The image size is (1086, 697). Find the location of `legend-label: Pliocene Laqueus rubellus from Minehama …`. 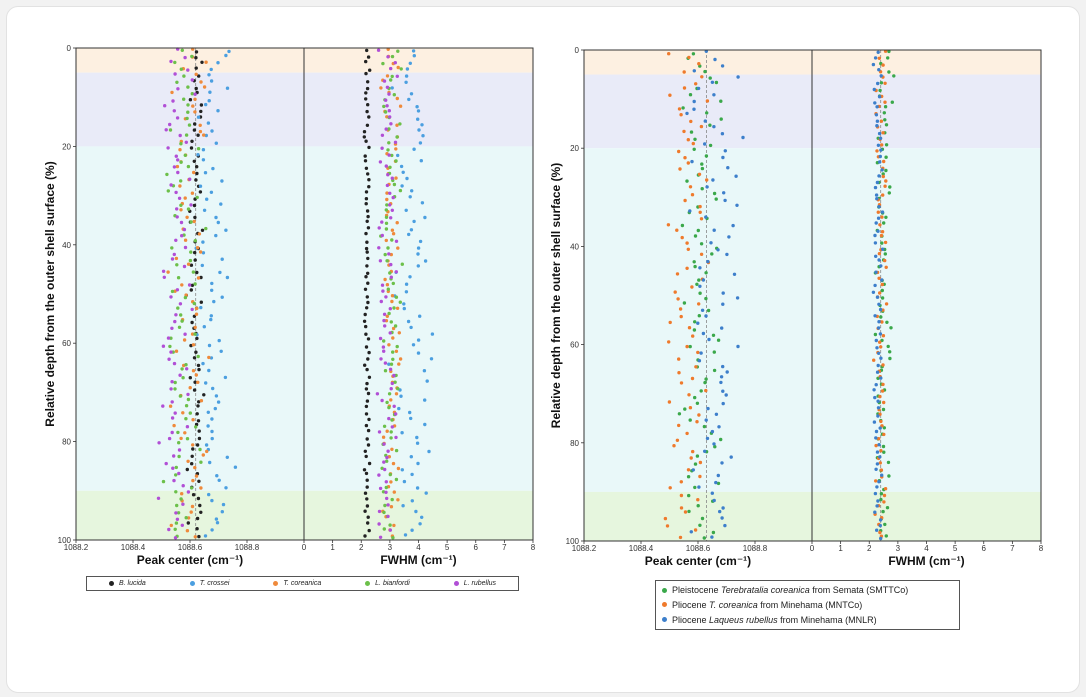

legend-label: Pliocene Laqueus rubellus from Minehama … is located at coordinates (774, 619).